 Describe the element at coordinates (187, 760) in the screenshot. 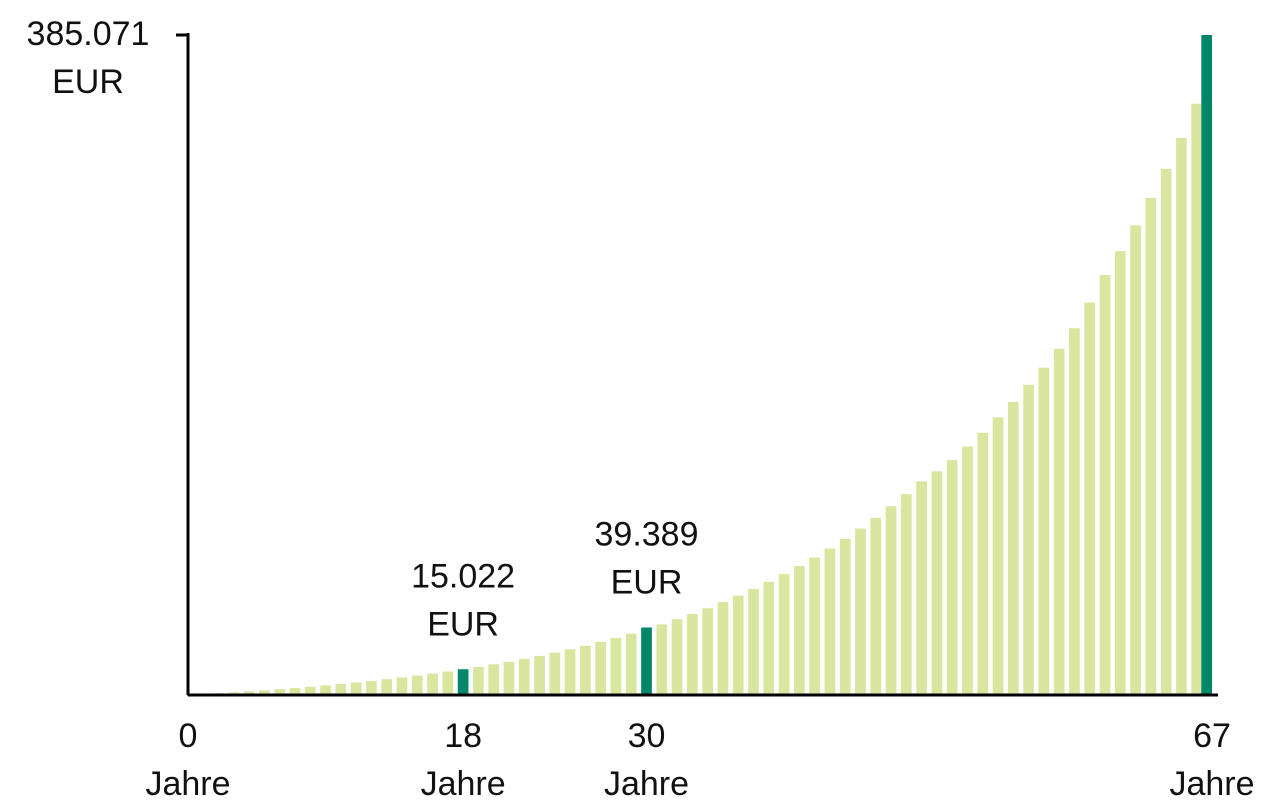

I see `x-tick-label: 0 Jahre` at that location.